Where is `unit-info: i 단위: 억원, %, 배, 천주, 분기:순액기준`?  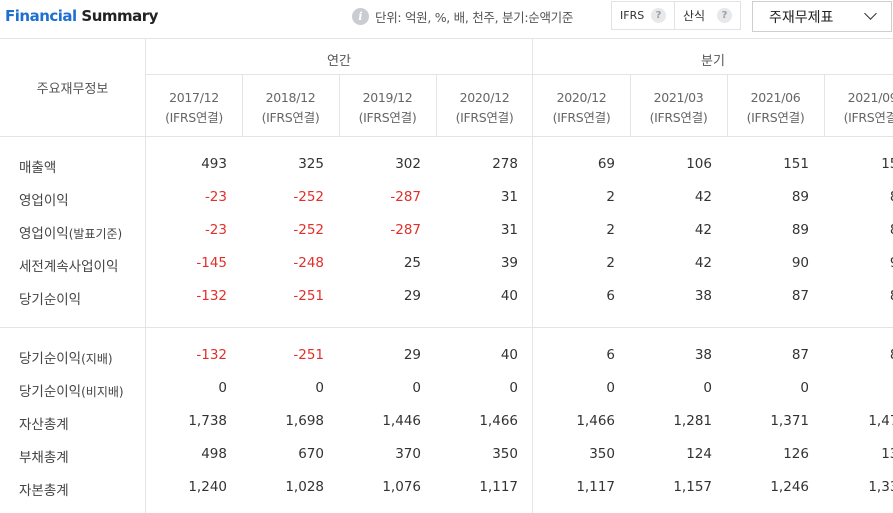 unit-info: i 단위: 억원, %, 배, 천주, 분기:순액기준 is located at coordinates (462, 16).